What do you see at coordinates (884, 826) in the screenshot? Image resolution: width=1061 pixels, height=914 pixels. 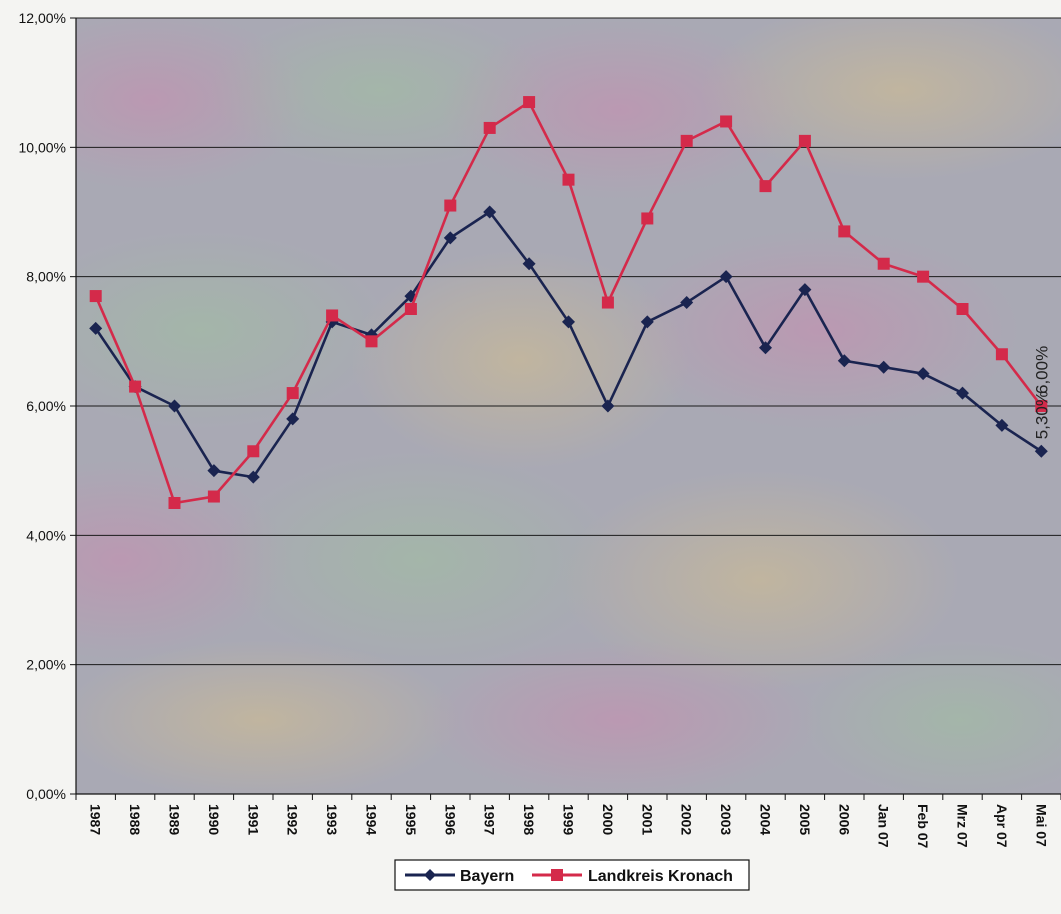 I see `x-tick-label: Jan 07` at bounding box center [884, 826].